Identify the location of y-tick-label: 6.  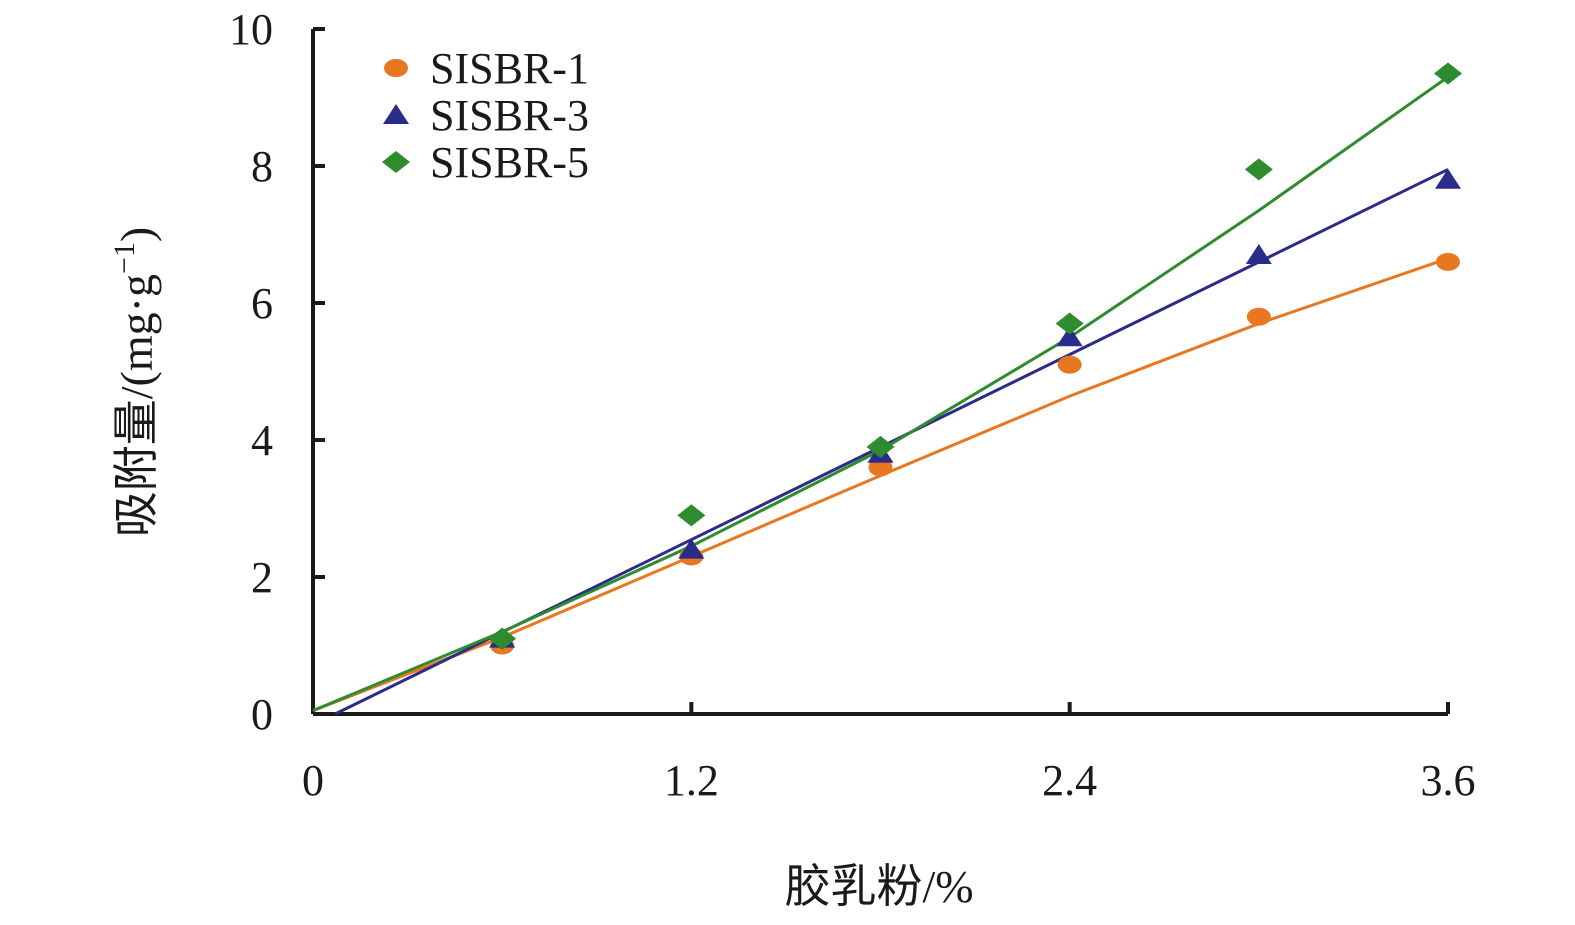
(262, 303).